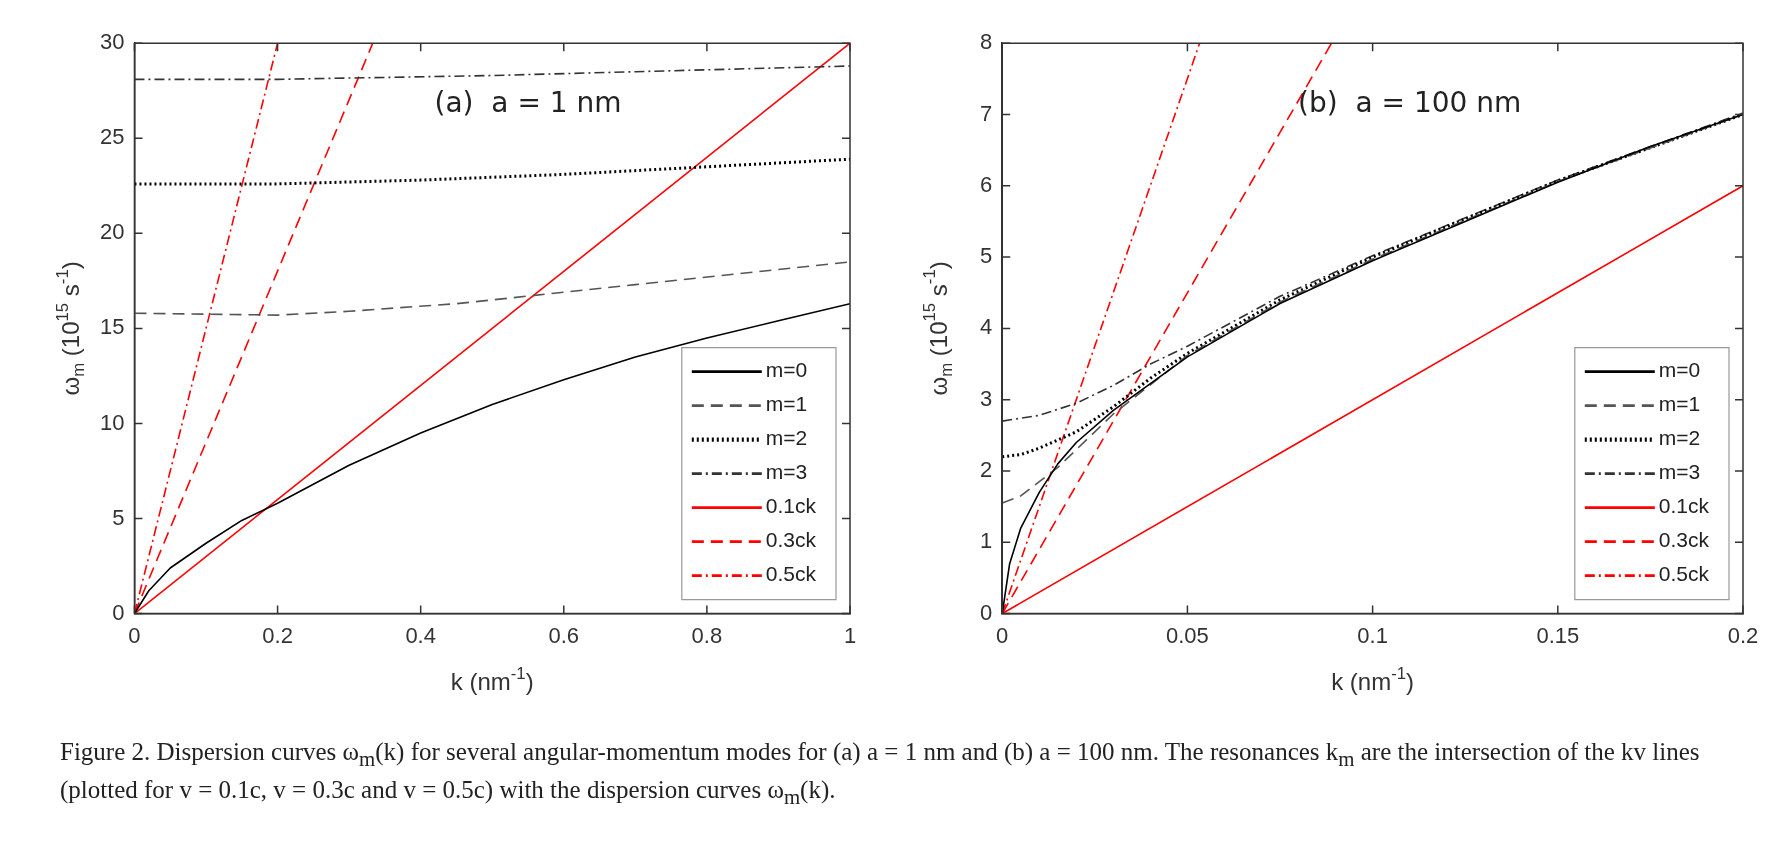  I want to click on x-tick-label: 0.4, so click(420, 635).